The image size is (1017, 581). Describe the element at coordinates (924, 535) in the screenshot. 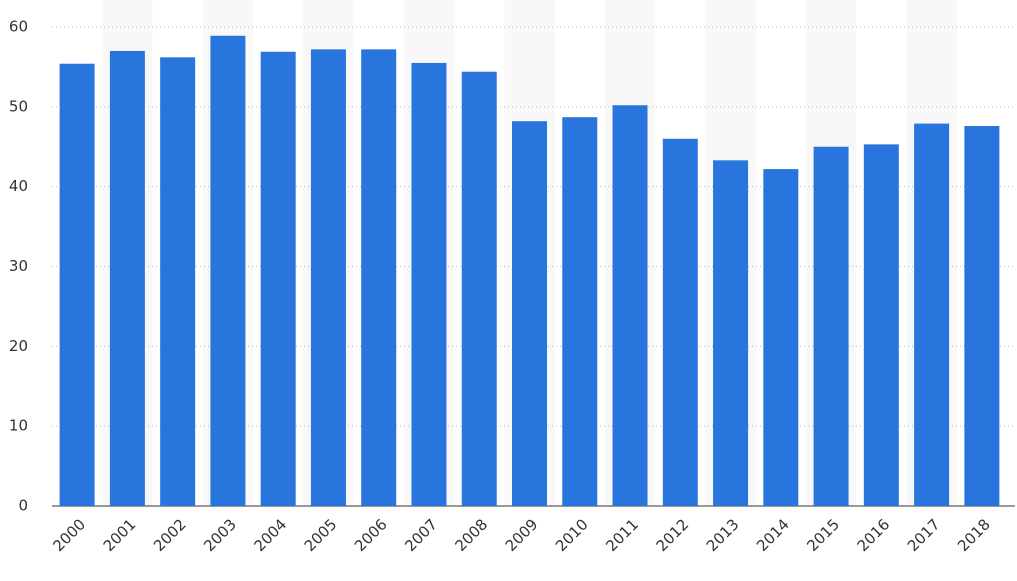

I see `x-tick-label: 2017` at that location.